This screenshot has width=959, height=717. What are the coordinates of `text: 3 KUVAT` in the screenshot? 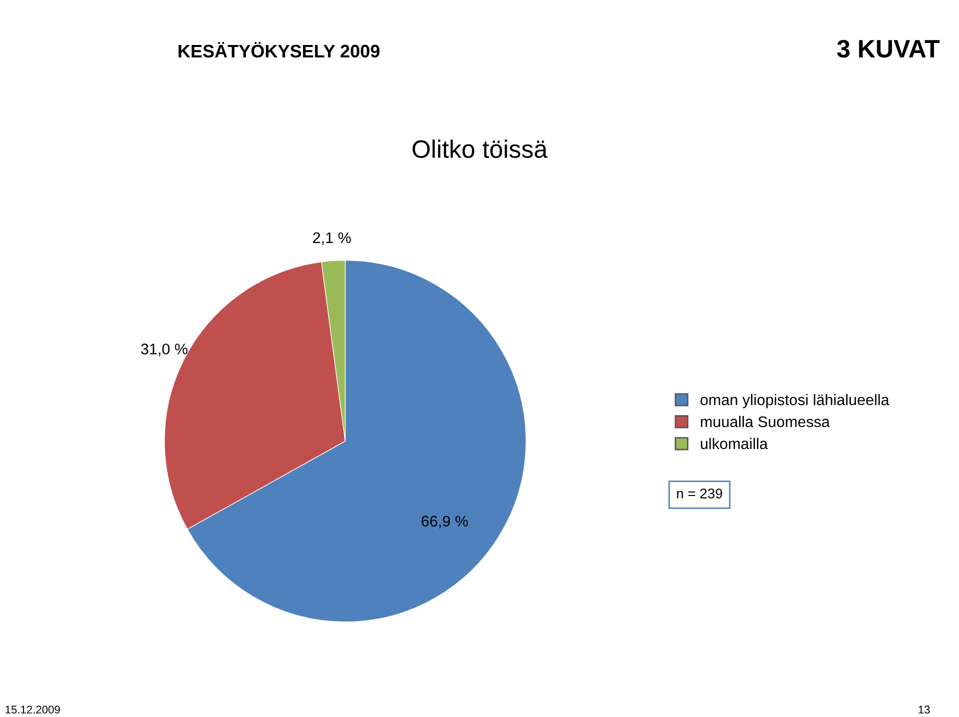 It's located at (888, 49).